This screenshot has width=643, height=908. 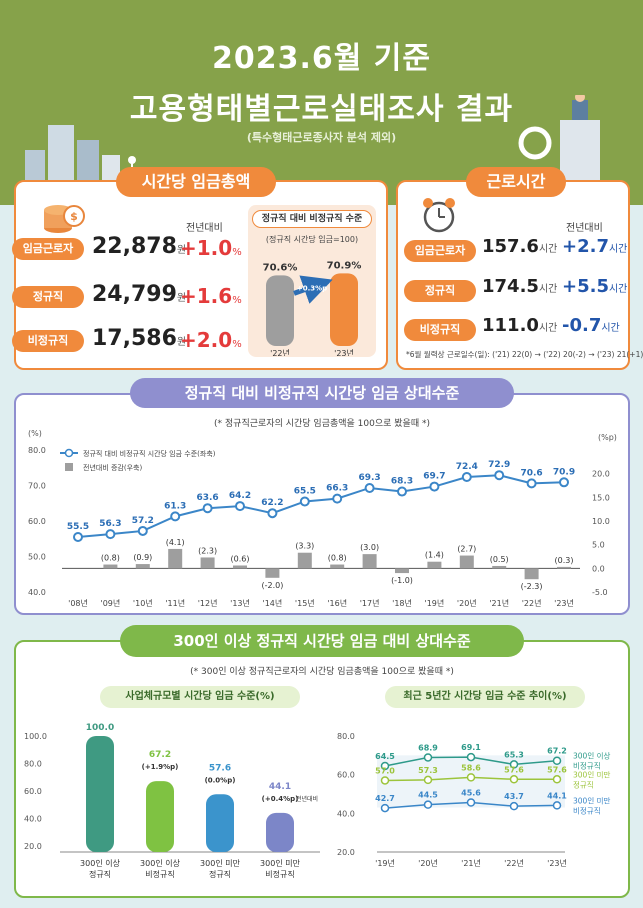 I want to click on x-tick-9: '17년, so click(x=370, y=603).